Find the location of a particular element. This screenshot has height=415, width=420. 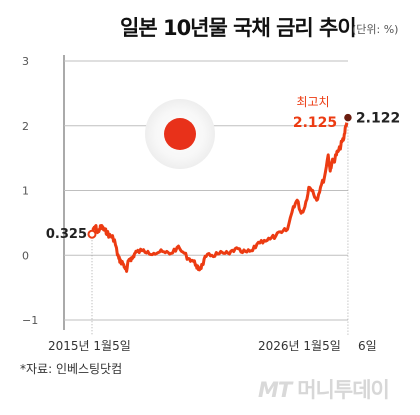

brand-name: 머니투데이 is located at coordinates (343, 390).